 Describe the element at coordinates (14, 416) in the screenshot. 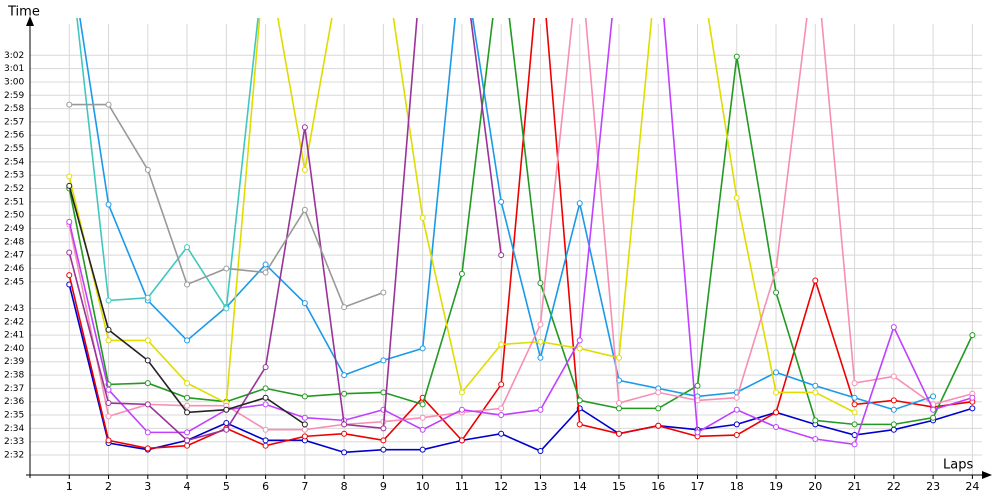

I see `y-tick-label: 2:35` at that location.